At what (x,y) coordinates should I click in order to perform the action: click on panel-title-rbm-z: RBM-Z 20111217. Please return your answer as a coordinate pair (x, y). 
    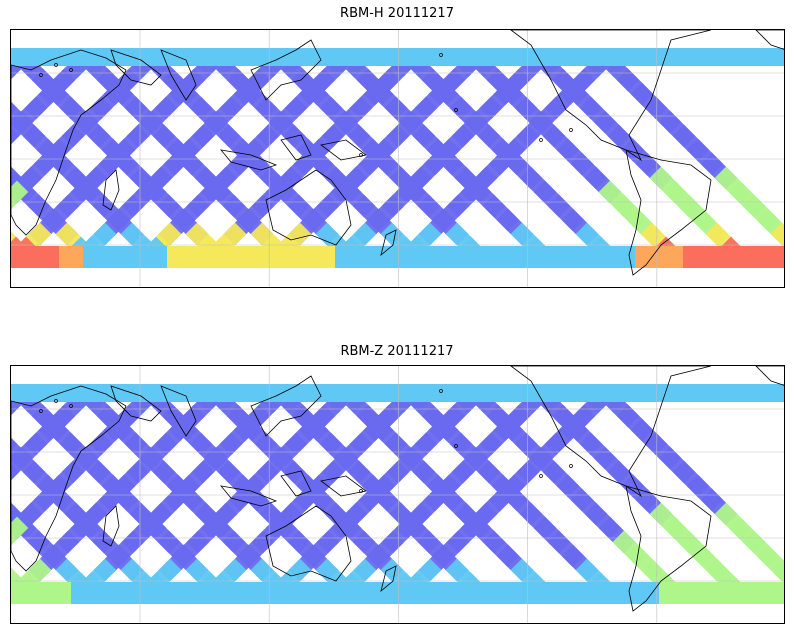
    Looking at the image, I should click on (397, 351).